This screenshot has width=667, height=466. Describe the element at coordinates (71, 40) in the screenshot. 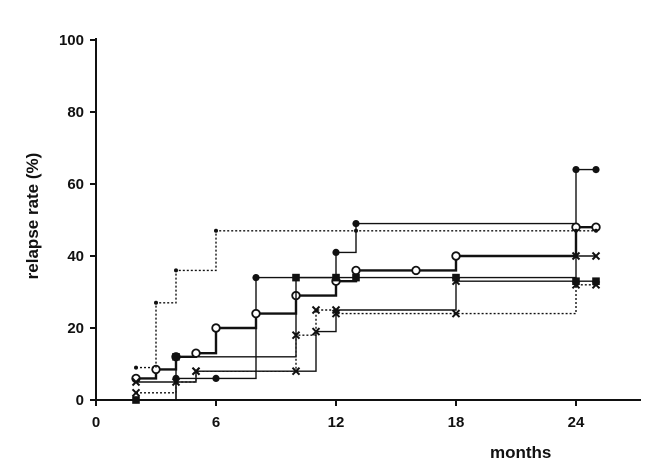

I see `y-tick-label: 100` at that location.